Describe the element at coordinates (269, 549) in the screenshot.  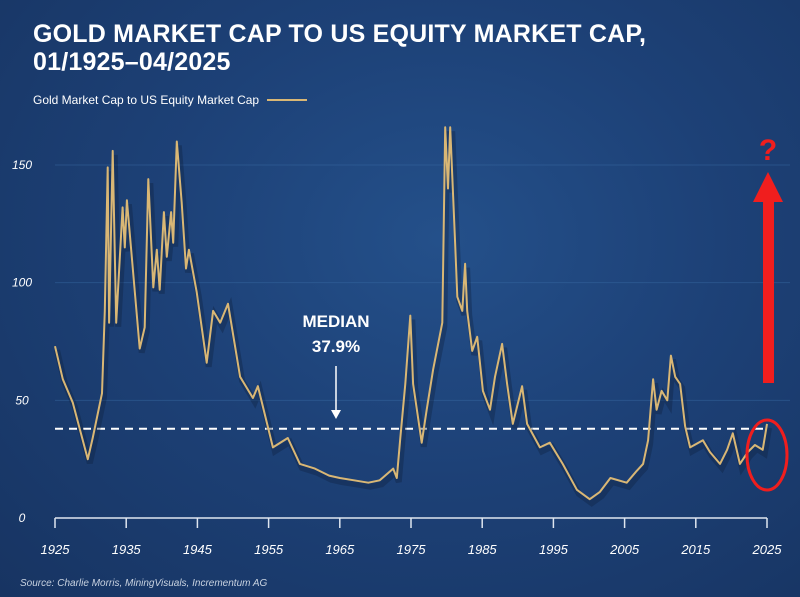
I see `x-tick-label: 1955` at that location.